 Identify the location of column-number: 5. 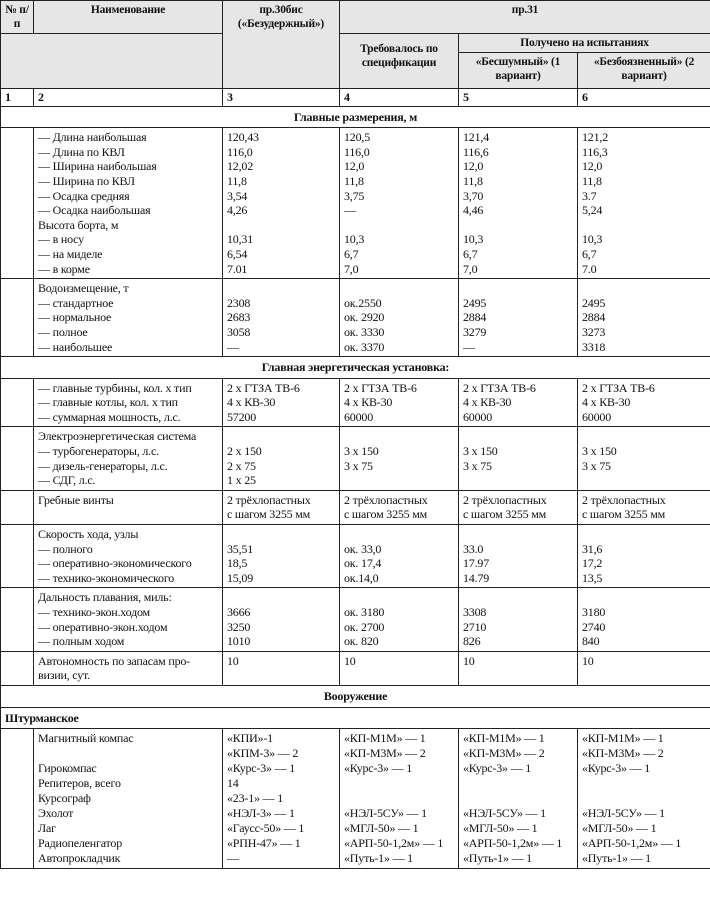
(518, 97).